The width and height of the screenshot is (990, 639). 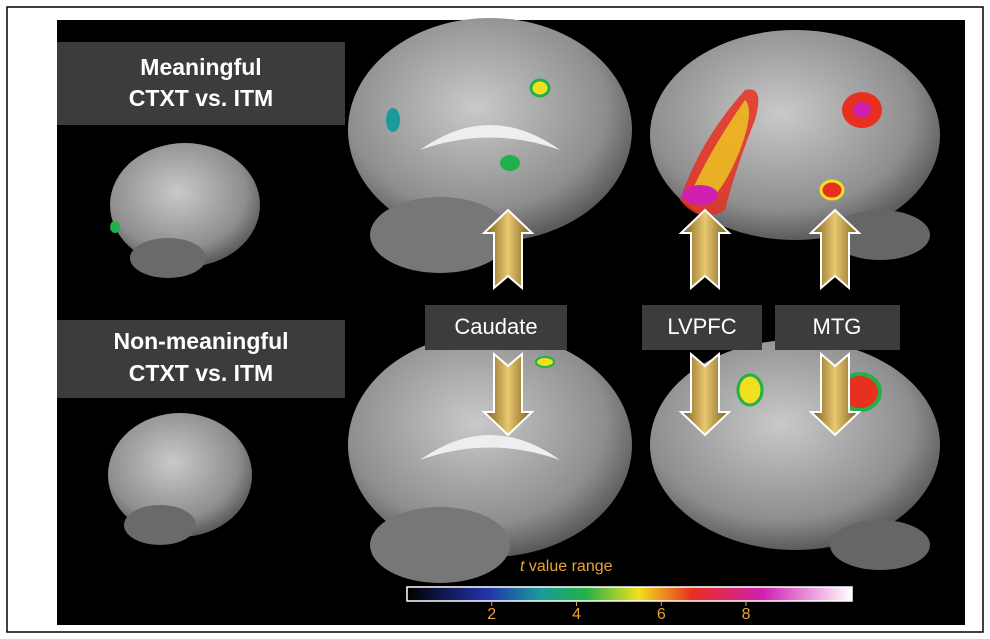 I want to click on colorbar-tick-label: 4, so click(x=576, y=614).